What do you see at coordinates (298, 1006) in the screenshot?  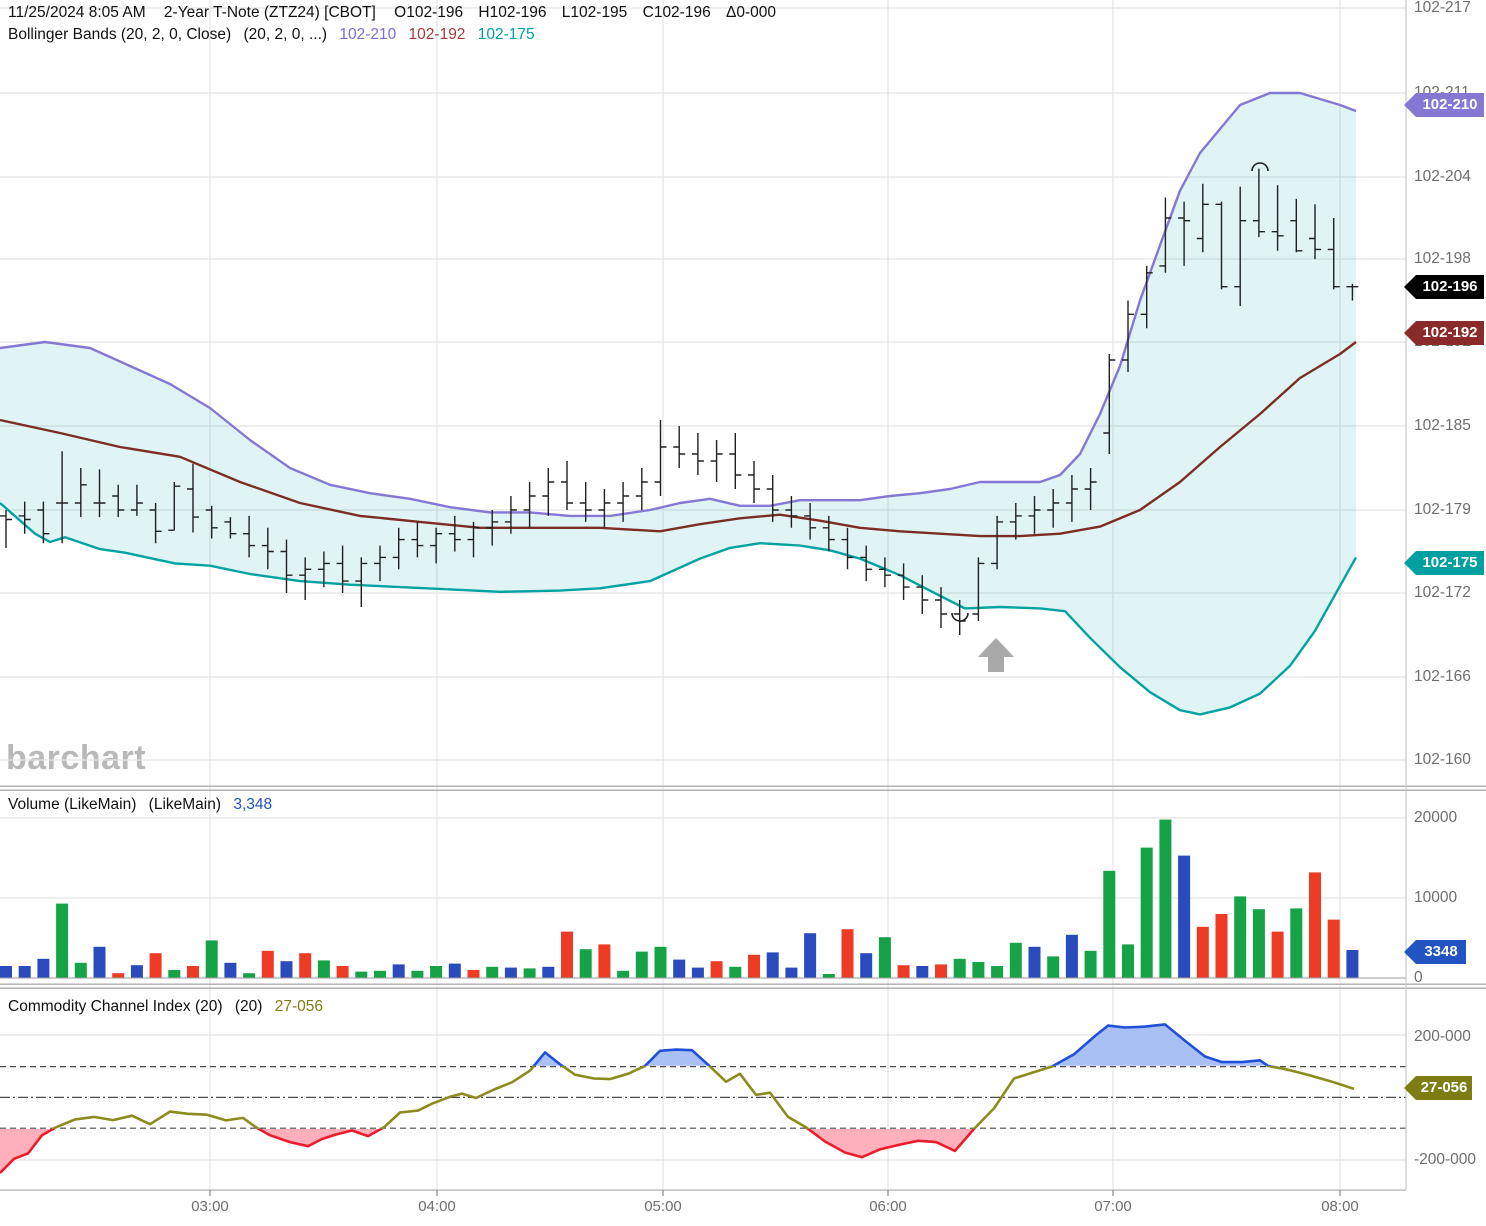 I see `cci-value: 27-056` at bounding box center [298, 1006].